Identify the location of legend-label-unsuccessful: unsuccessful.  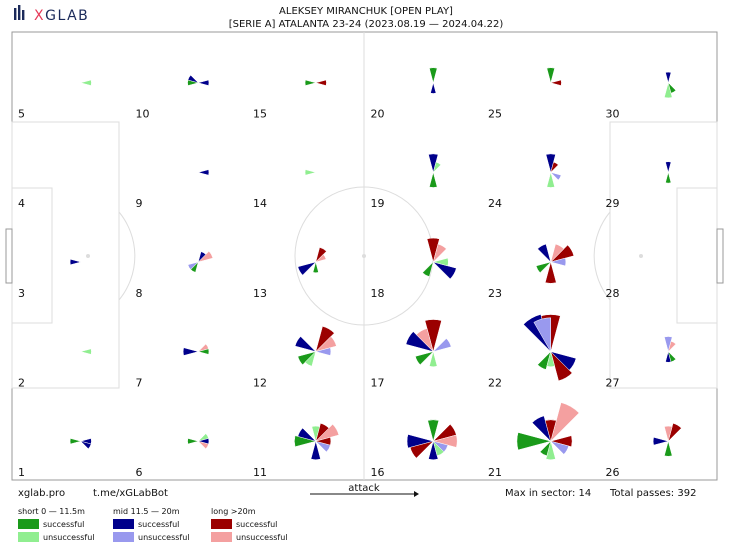
(69, 537).